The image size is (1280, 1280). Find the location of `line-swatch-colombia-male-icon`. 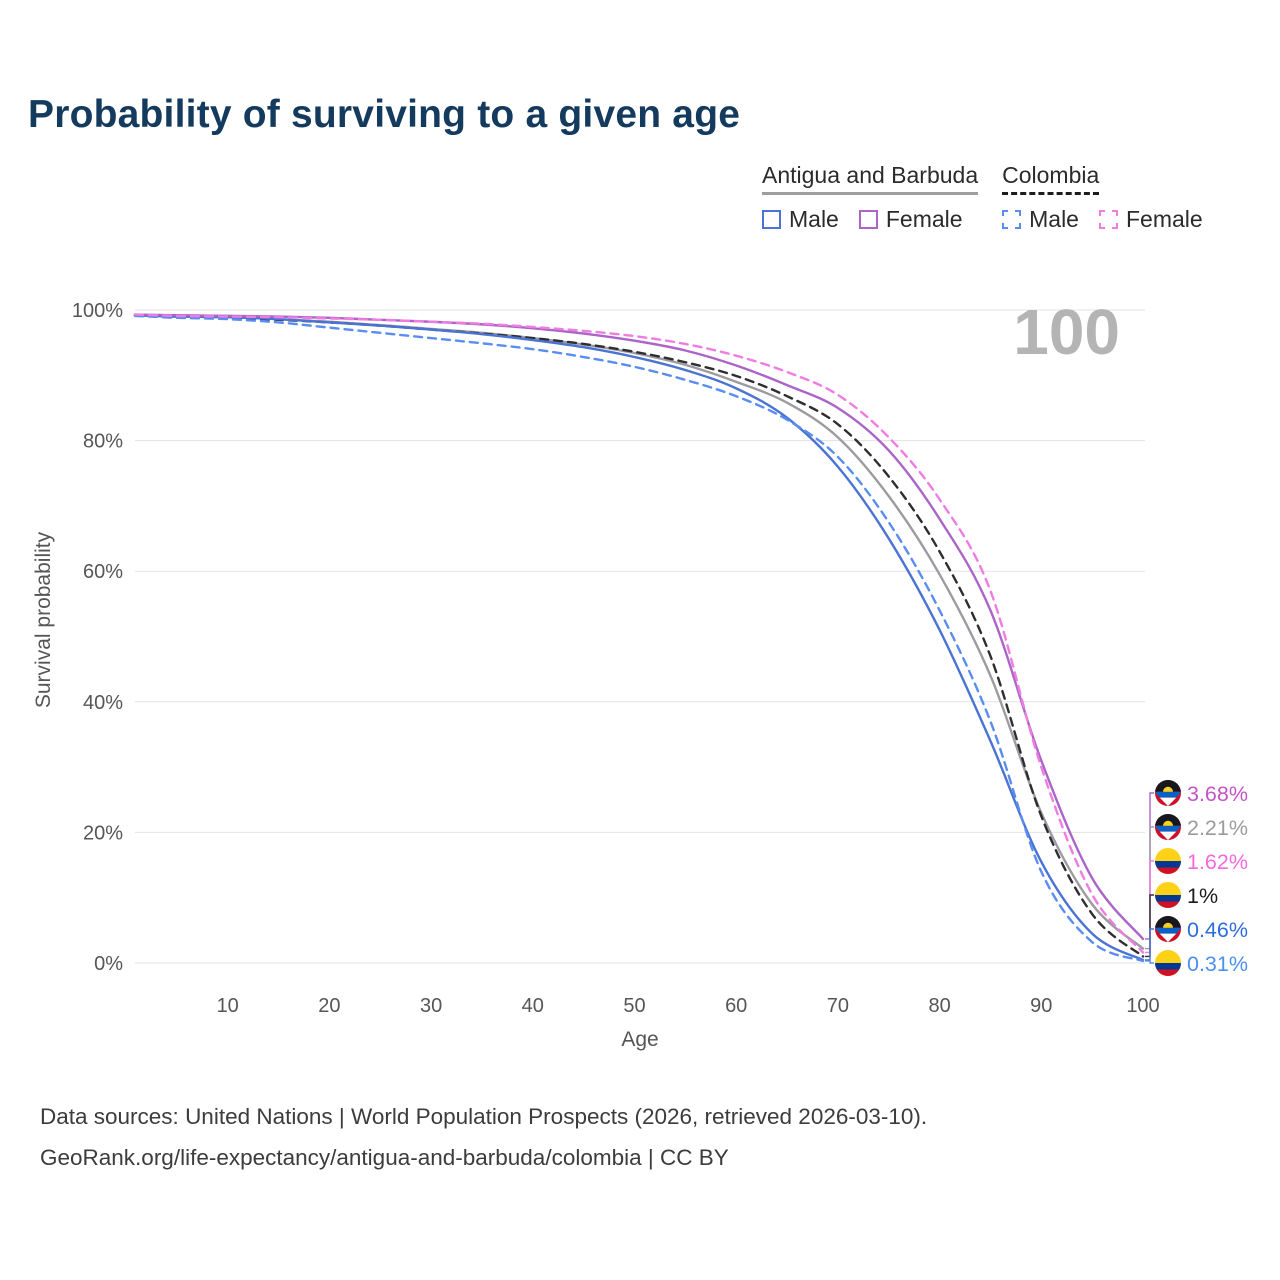

line-swatch-colombia-male-icon is located at coordinates (1012, 219).